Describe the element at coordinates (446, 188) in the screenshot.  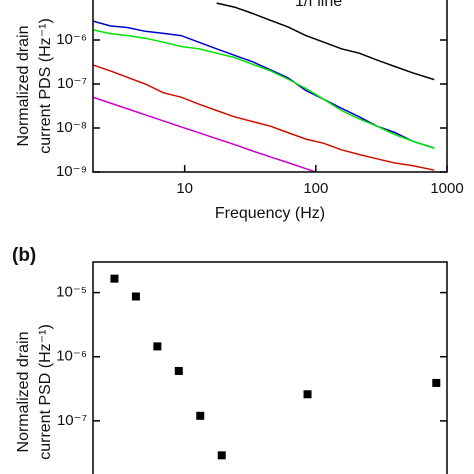
I see `x-tick-label: 1000` at that location.